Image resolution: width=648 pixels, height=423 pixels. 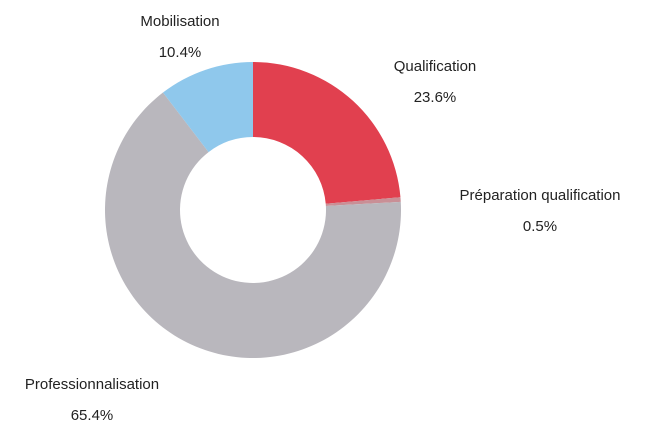 I want to click on segment-label: Préparation qualification, so click(x=540, y=195).